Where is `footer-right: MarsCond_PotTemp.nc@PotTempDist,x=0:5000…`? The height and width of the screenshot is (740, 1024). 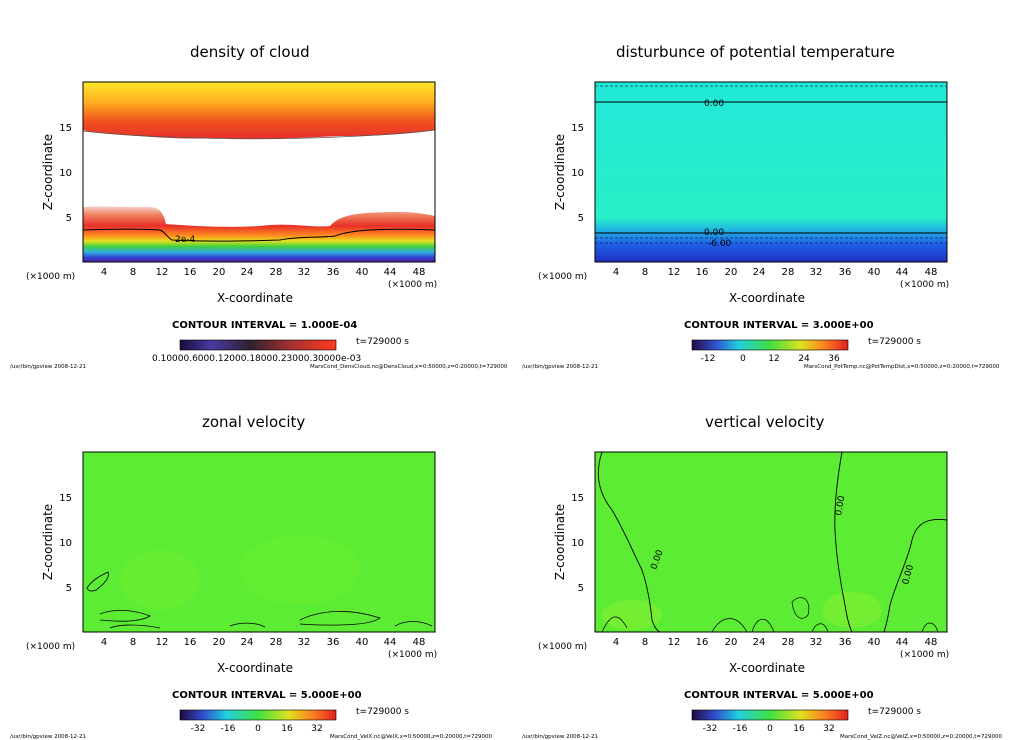 footer-right: MarsCond_PotTemp.nc@PotTempDist,x=0:5000… is located at coordinates (902, 367).